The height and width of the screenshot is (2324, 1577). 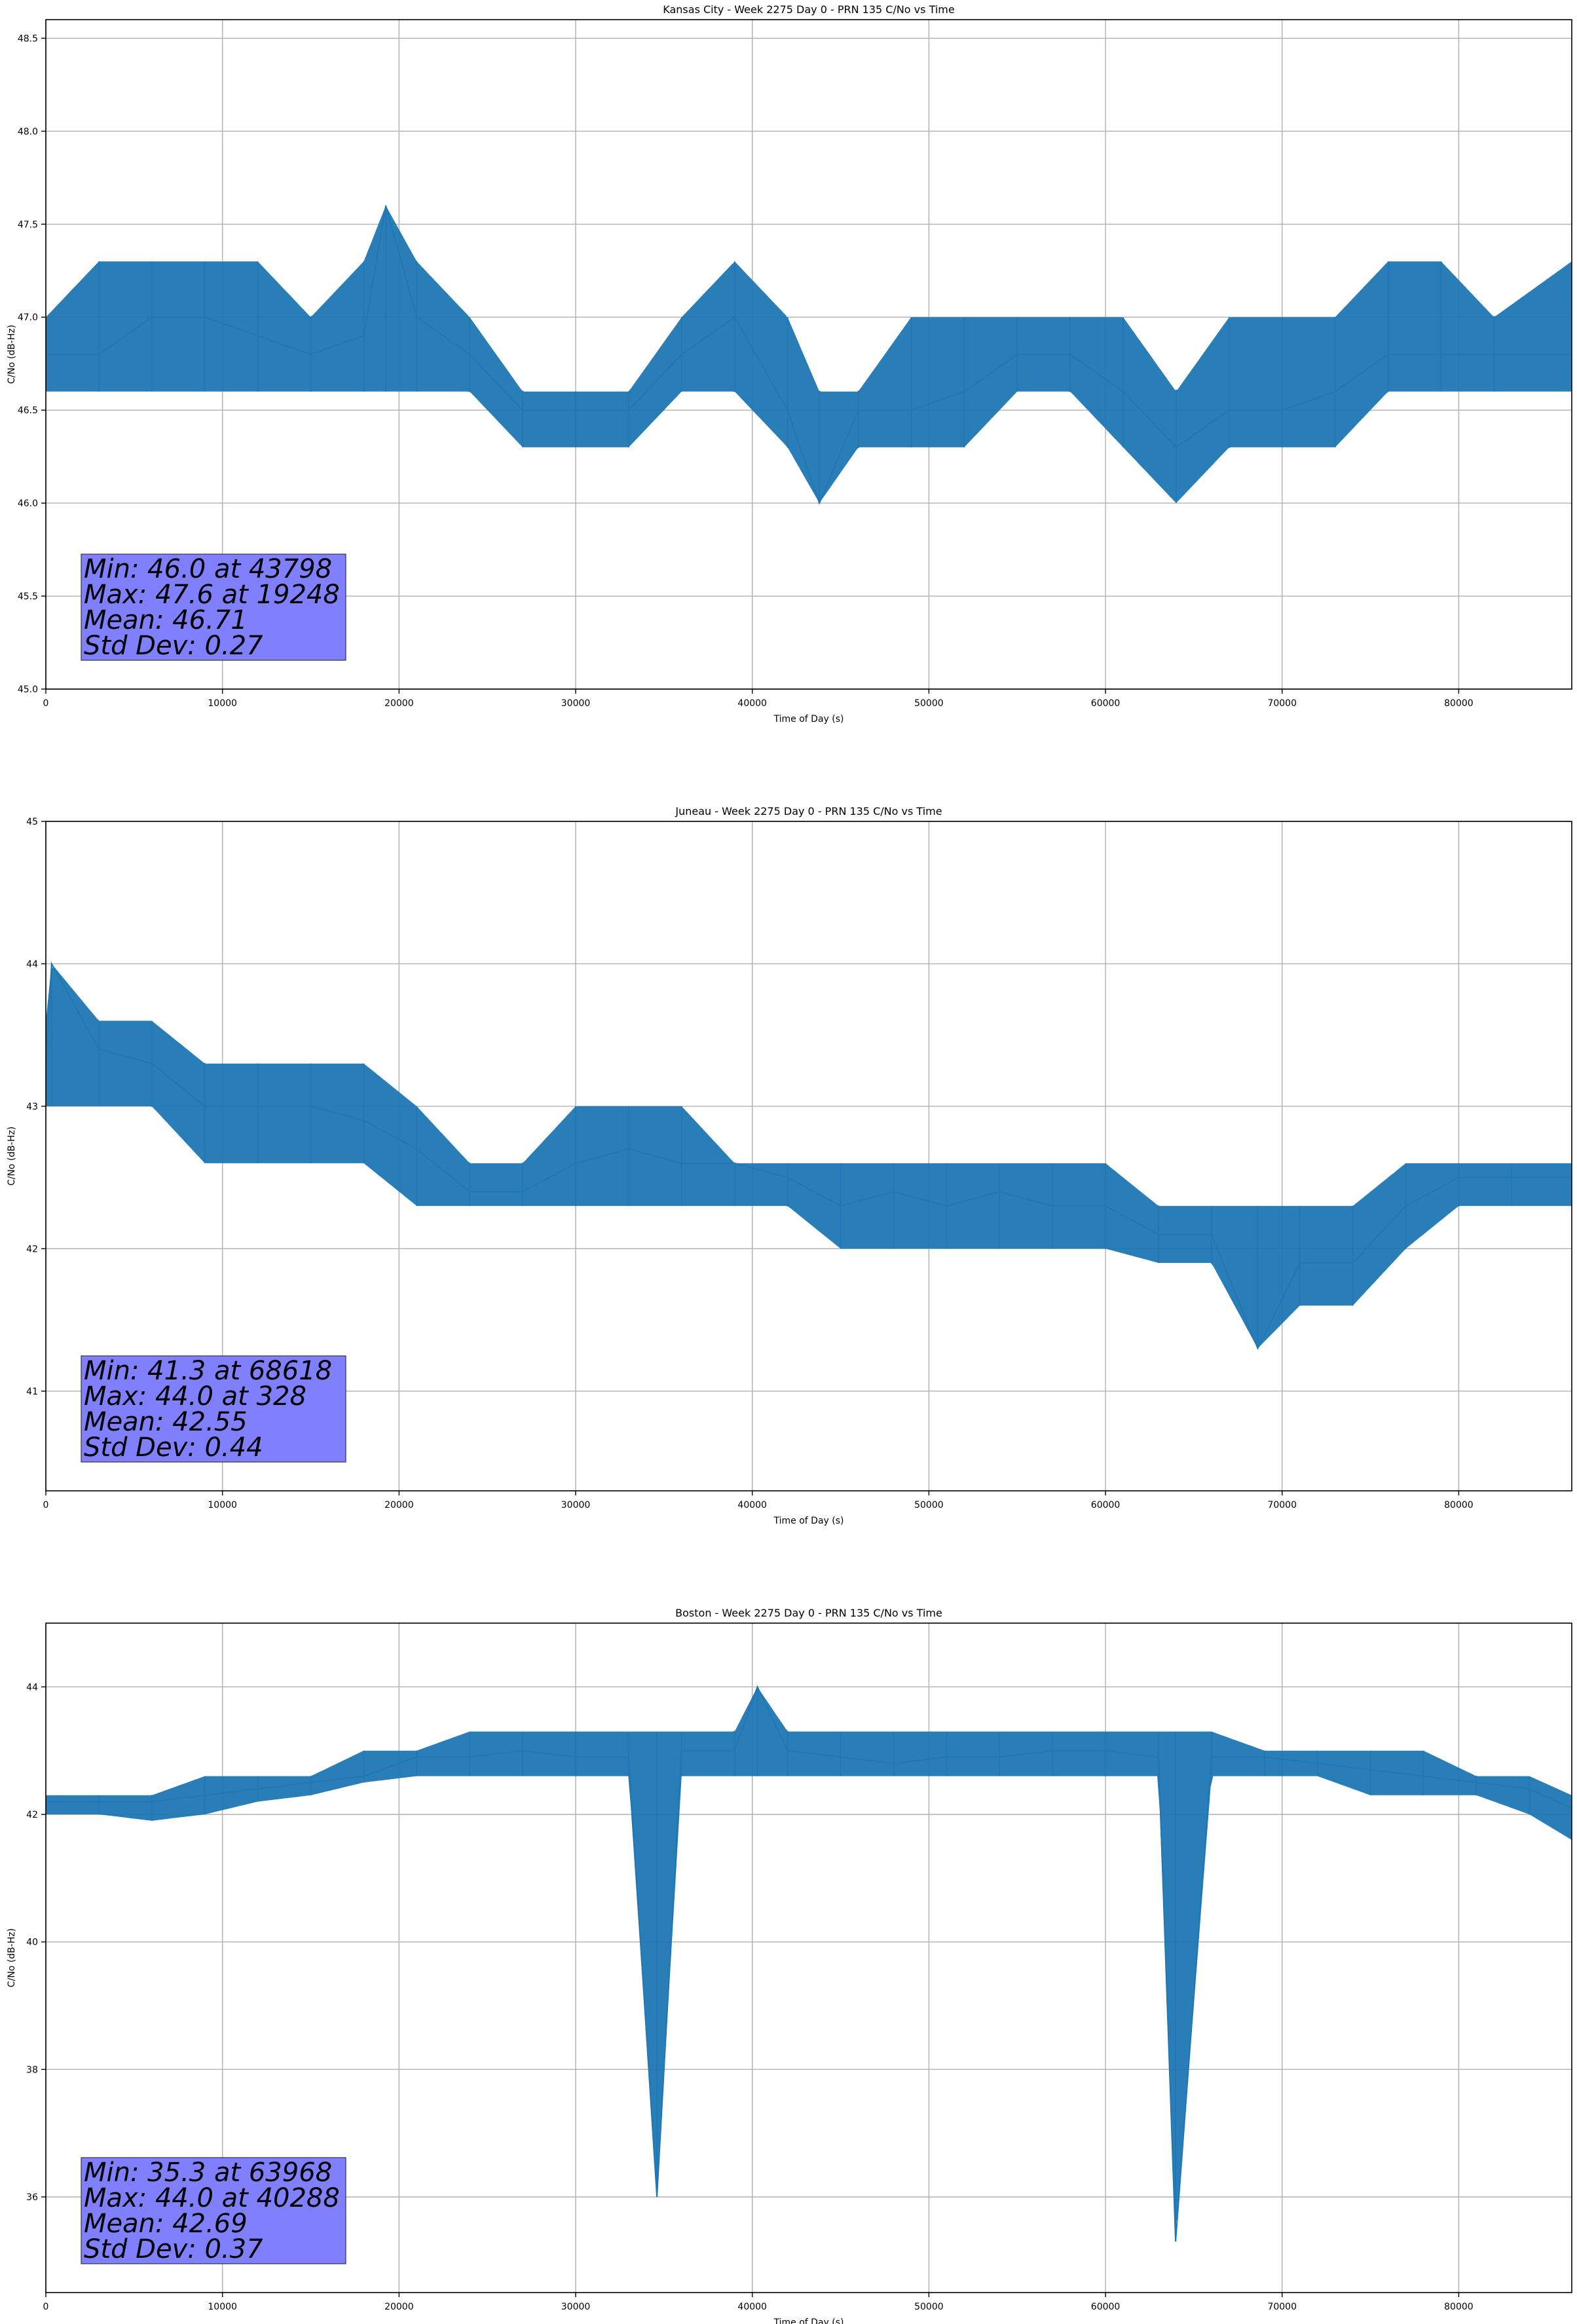 What do you see at coordinates (208, 569) in the screenshot?
I see `stats-line: Min: 46.0 at 43798` at bounding box center [208, 569].